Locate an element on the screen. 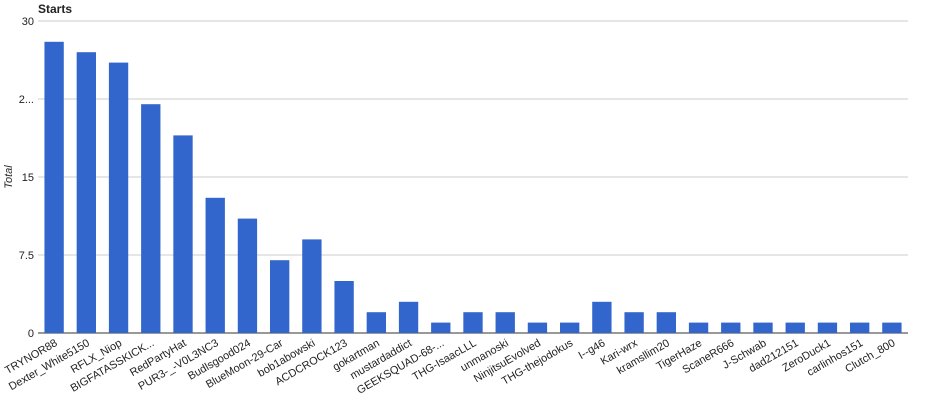  y-tick-label: 15 is located at coordinates (28, 178).